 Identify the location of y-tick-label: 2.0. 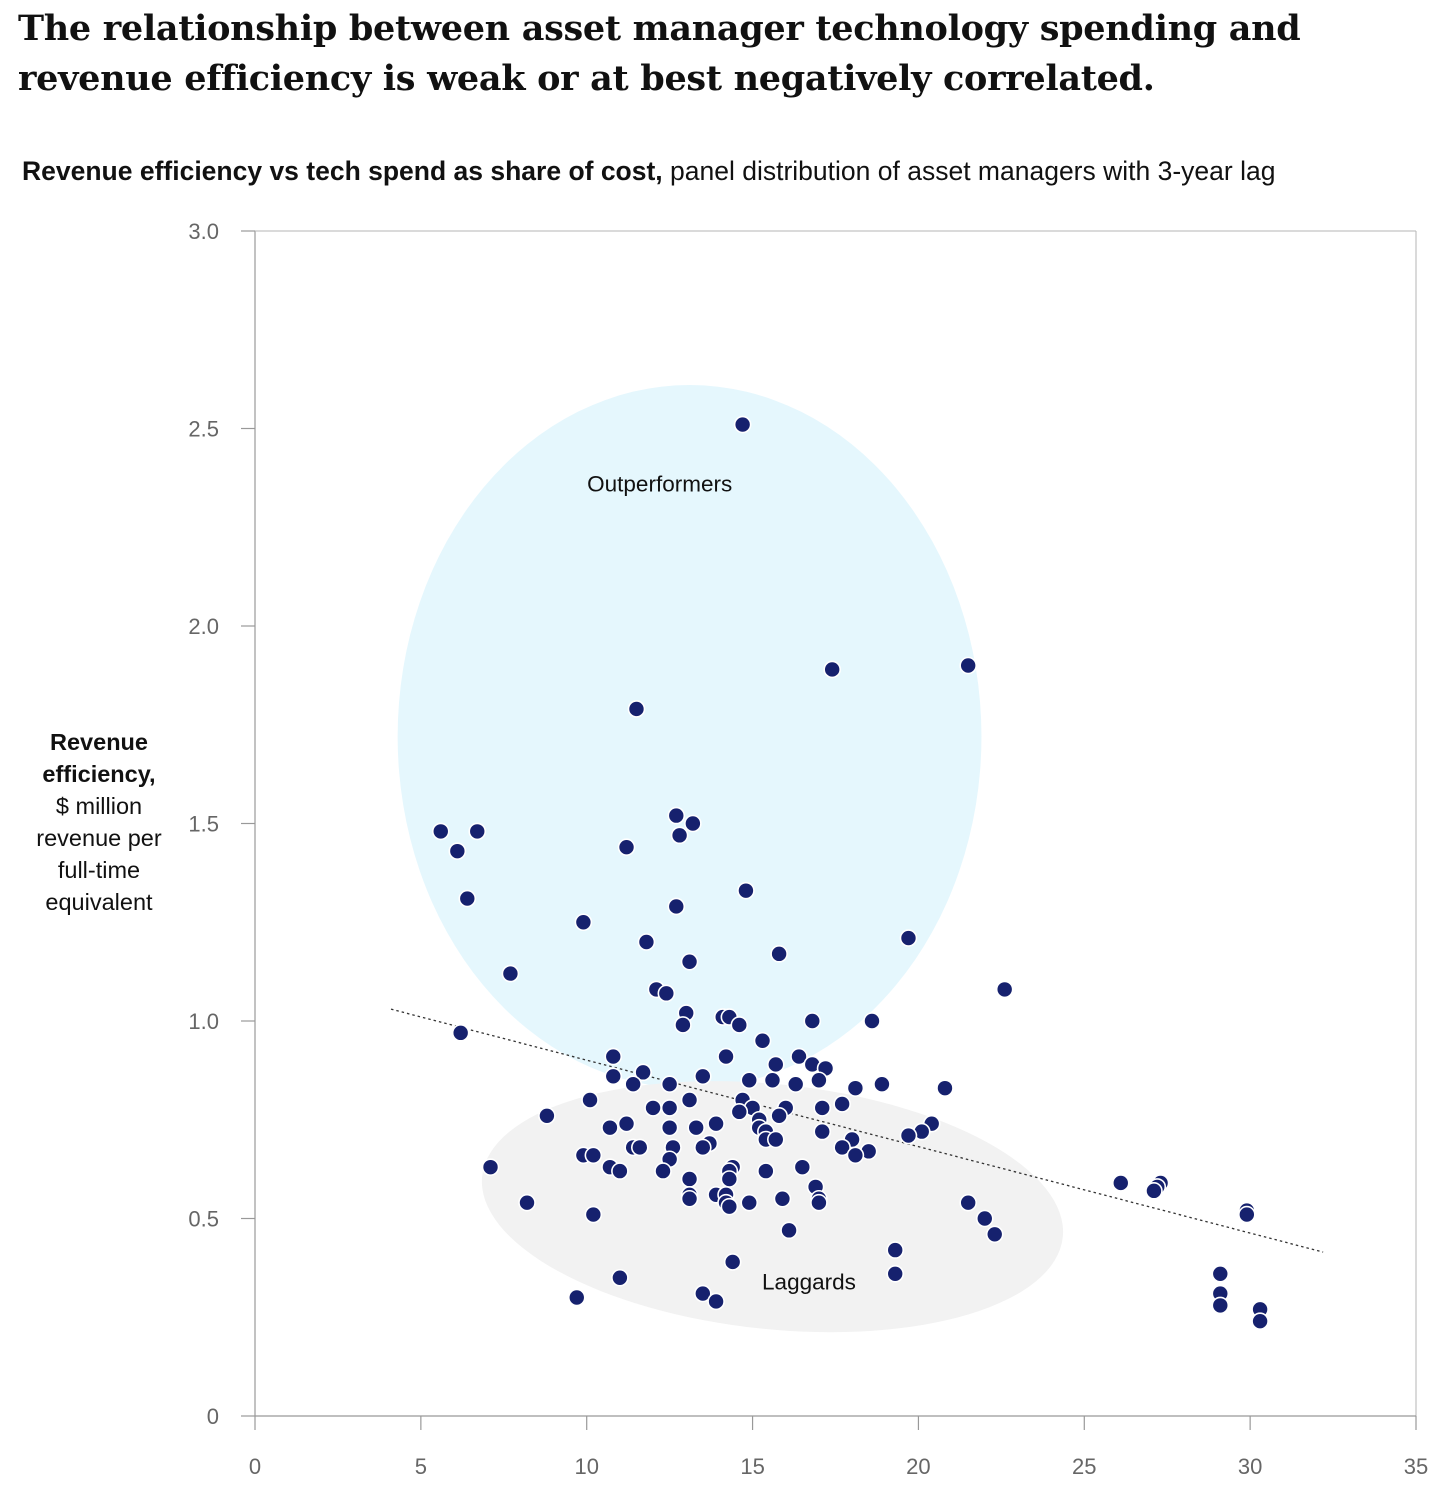
(203, 626).